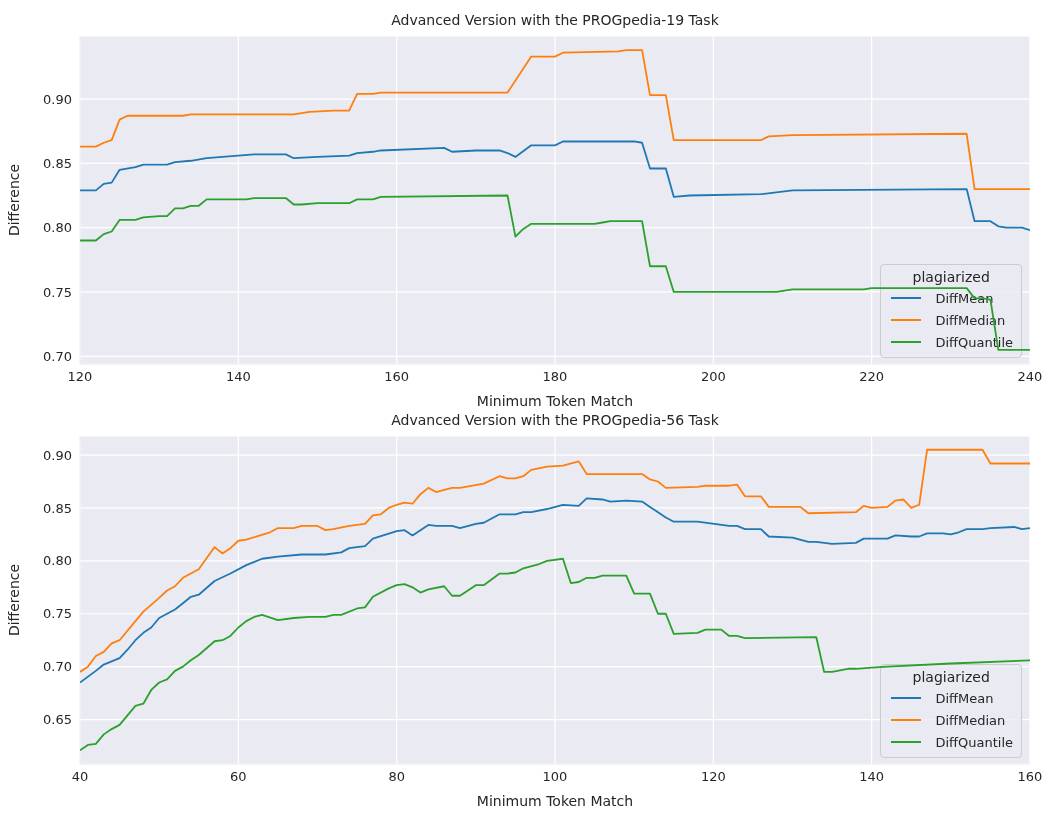 The image size is (1054, 816). Describe the element at coordinates (970, 720) in the screenshot. I see `legend-label: DiffMedian` at that location.